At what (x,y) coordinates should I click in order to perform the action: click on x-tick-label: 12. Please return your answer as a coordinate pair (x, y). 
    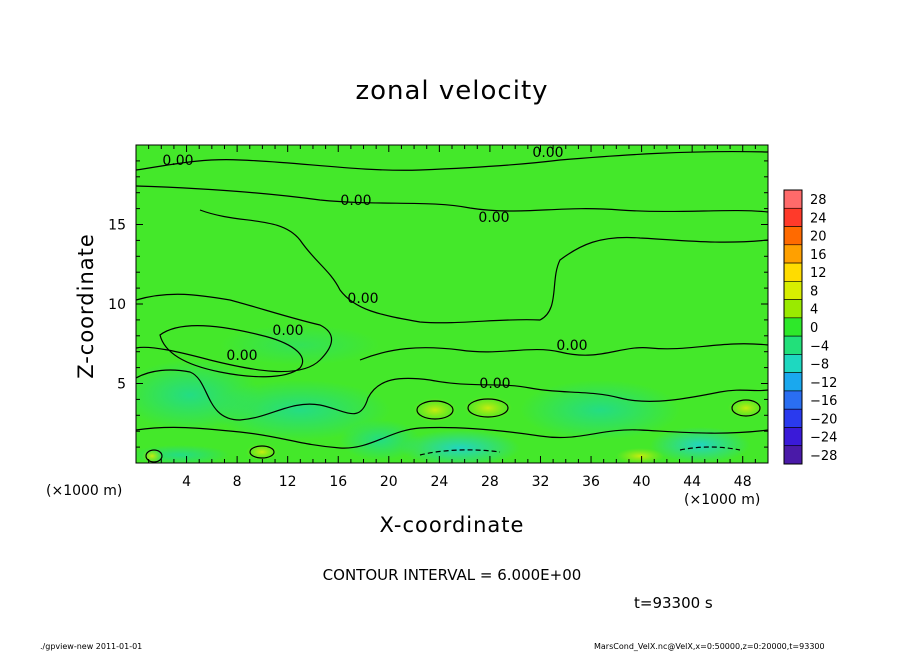
    Looking at the image, I should click on (288, 482).